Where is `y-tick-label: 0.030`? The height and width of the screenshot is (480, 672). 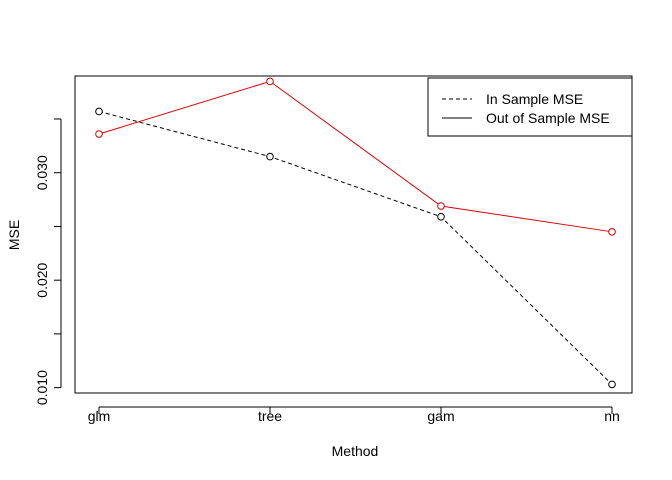 y-tick-label: 0.030 is located at coordinates (42, 172).